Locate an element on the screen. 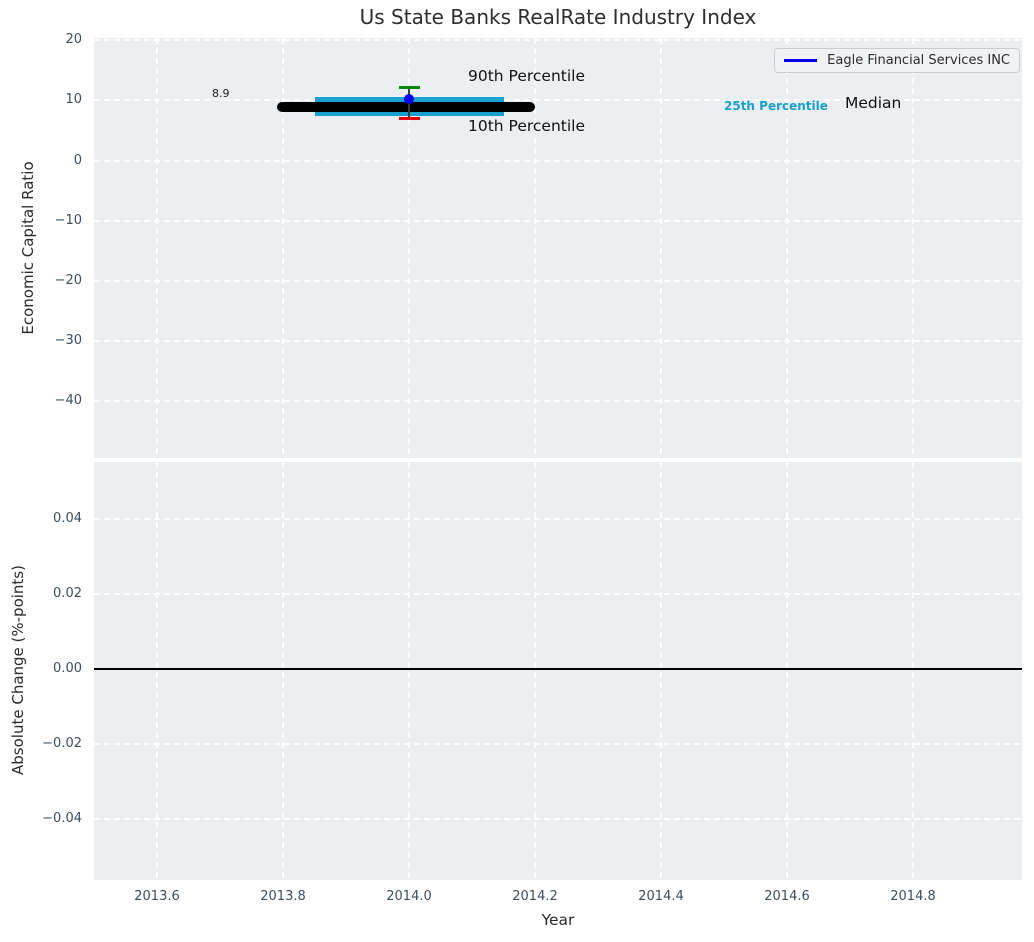 The height and width of the screenshot is (942, 1034). legend-line-sample is located at coordinates (801, 60).